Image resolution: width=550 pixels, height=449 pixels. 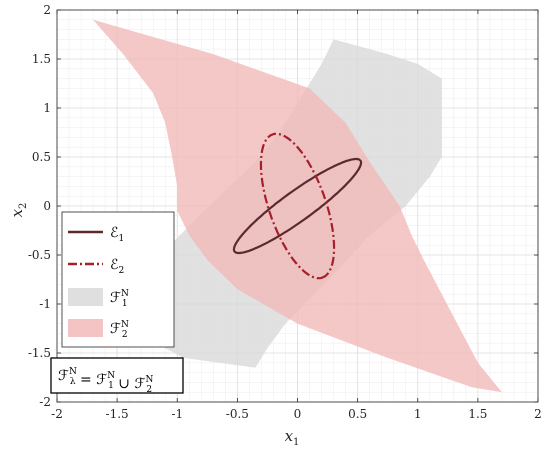 I want to click on y-tick-label: -2, so click(x=45, y=402).